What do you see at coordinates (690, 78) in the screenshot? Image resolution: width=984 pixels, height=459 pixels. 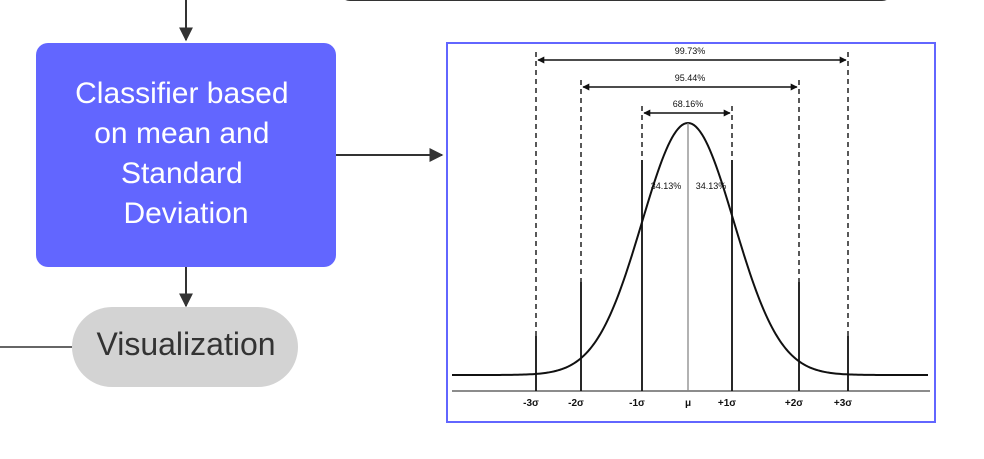 I see `range-label-two-sigma: 95.44%` at bounding box center [690, 78].